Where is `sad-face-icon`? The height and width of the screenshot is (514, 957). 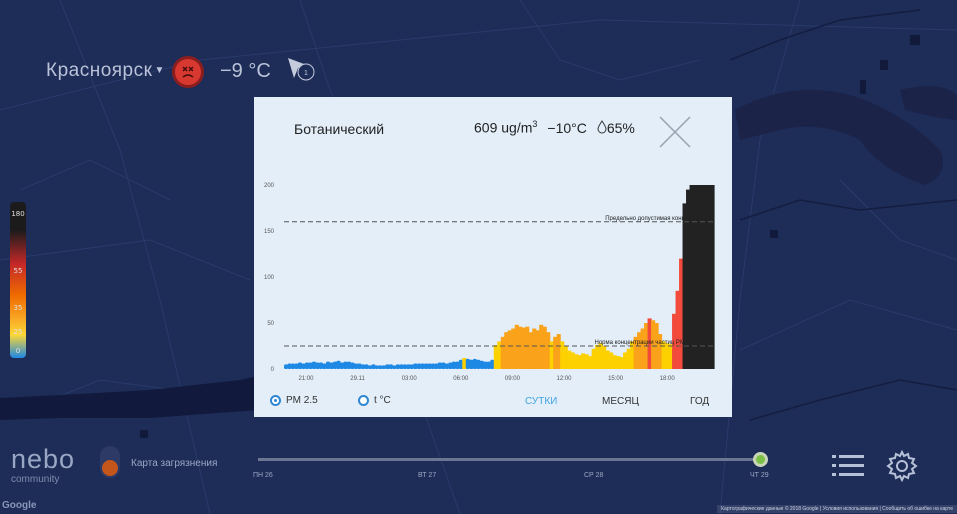 sad-face-icon is located at coordinates (188, 72).